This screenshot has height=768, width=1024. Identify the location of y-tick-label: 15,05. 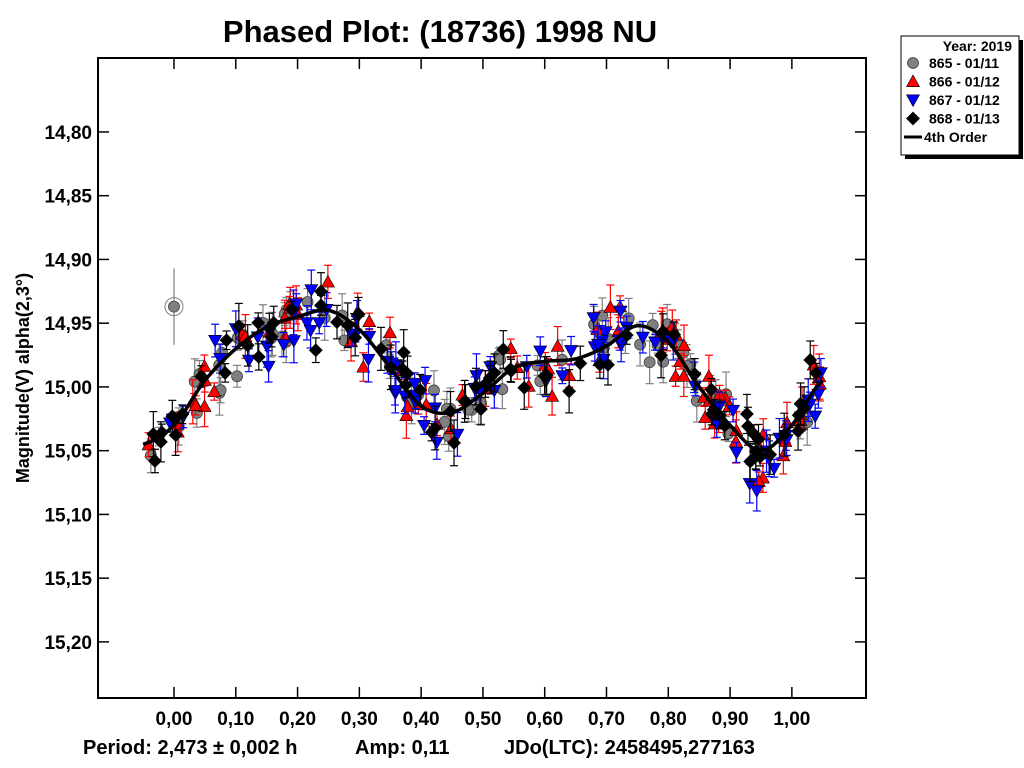
(68, 452).